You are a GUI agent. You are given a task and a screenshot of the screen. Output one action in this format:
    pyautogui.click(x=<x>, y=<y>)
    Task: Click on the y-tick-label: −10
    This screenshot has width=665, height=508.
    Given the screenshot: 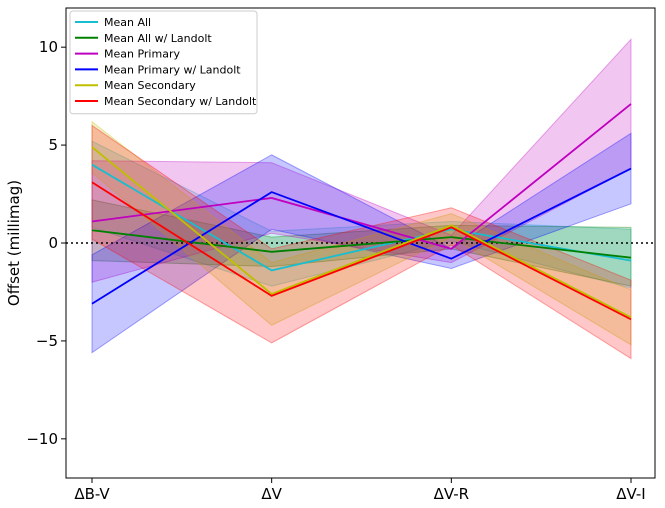 What is the action you would take?
    pyautogui.click(x=42, y=439)
    